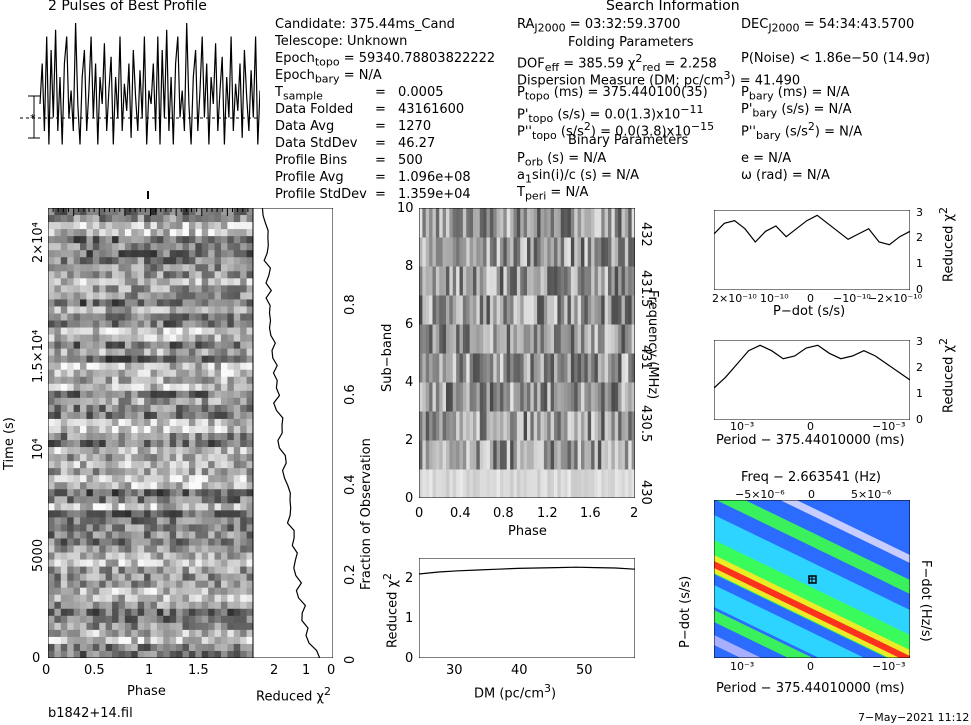  I want to click on filename: b1842+14.fil, so click(90, 713).